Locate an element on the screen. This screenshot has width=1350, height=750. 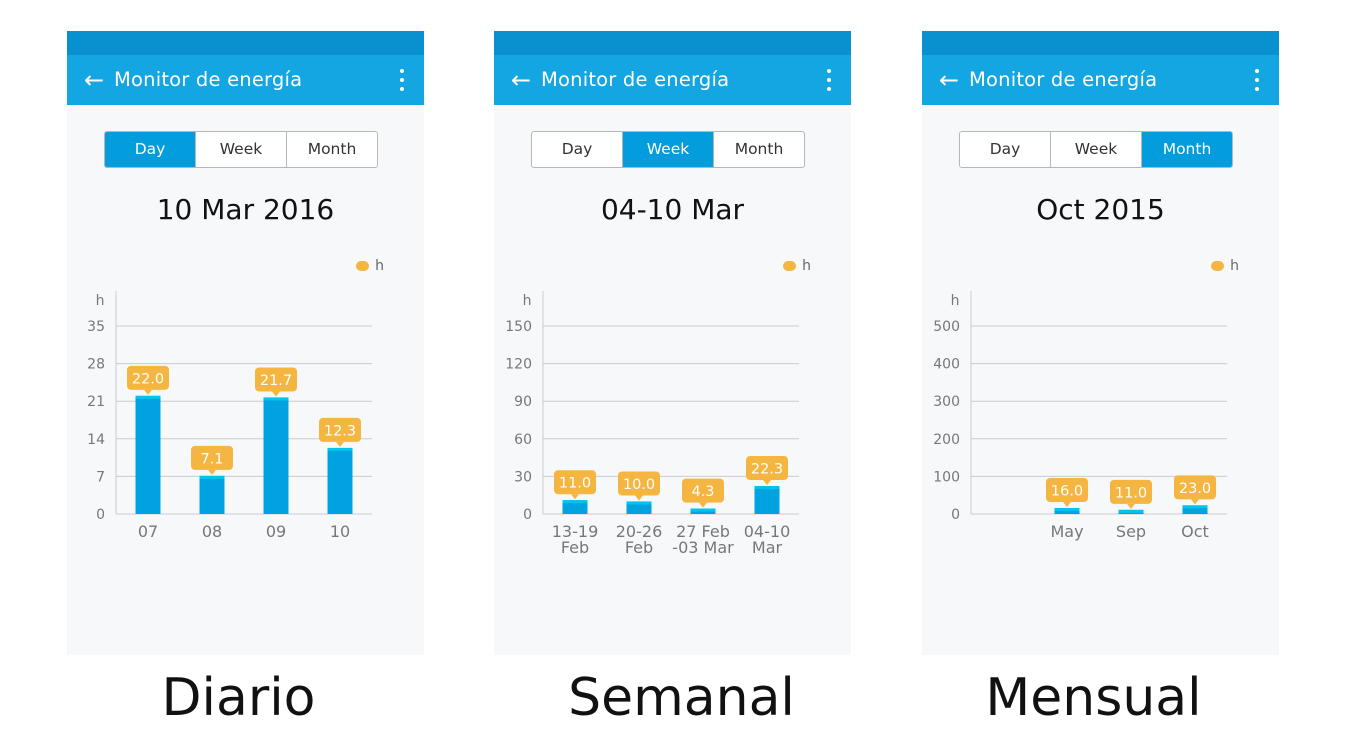
y-tick-label: 28 is located at coordinates (96, 365).